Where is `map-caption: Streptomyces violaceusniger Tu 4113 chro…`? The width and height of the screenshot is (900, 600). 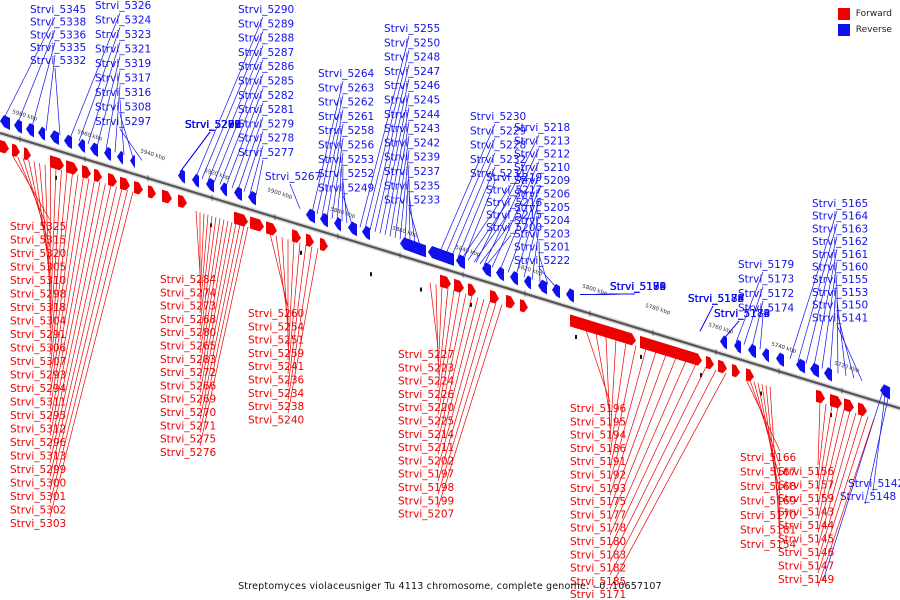
map-caption: Streptomyces violaceusniger Tu 4113 chro… is located at coordinates (450, 586).